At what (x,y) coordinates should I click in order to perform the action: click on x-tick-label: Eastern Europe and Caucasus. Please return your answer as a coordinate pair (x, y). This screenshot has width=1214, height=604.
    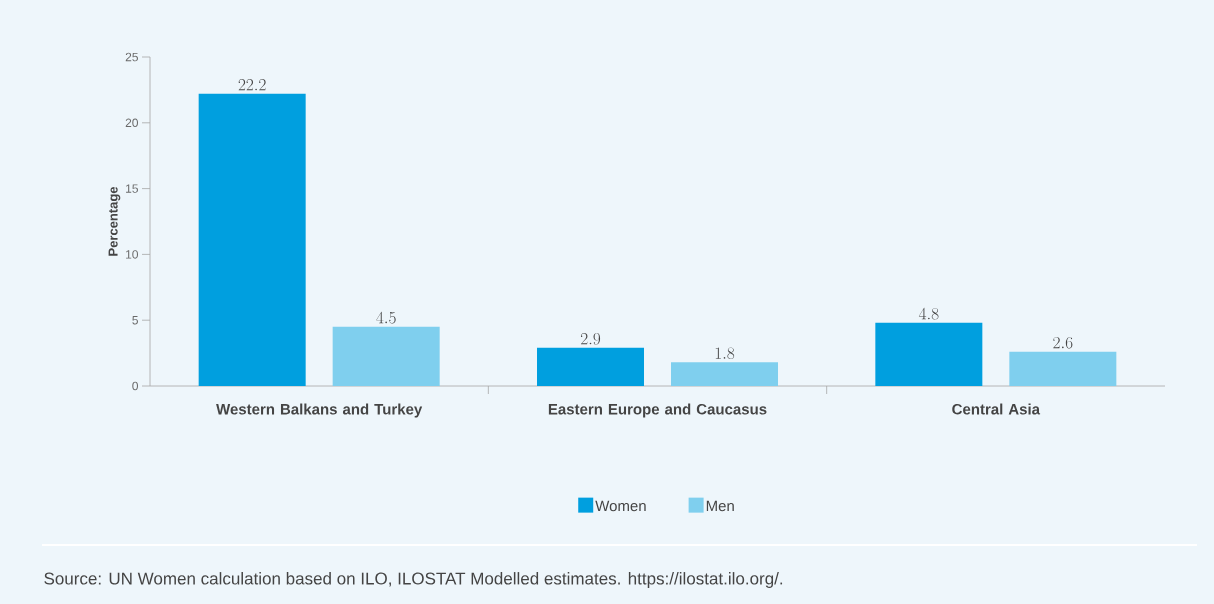
    Looking at the image, I should click on (657, 410).